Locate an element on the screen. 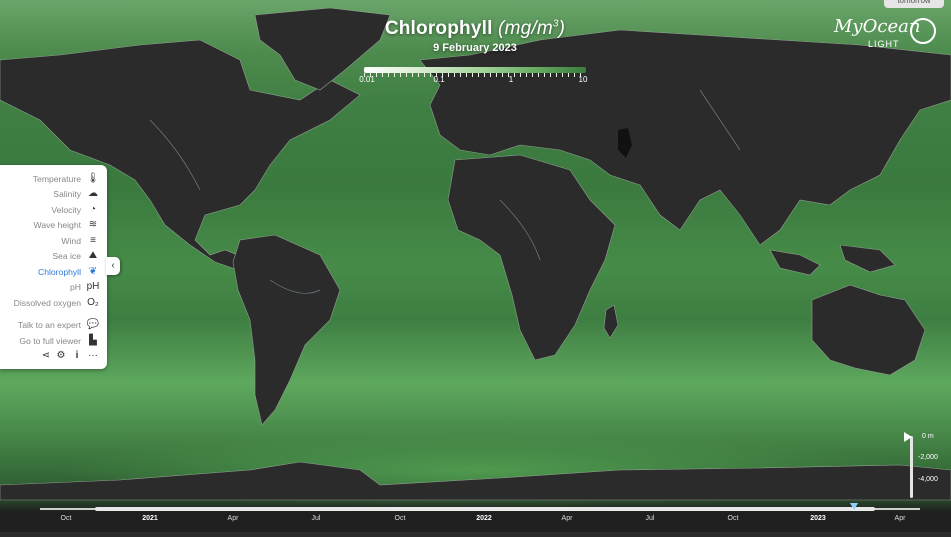 This screenshot has width=951, height=537. depth-handle is located at coordinates (908, 437).